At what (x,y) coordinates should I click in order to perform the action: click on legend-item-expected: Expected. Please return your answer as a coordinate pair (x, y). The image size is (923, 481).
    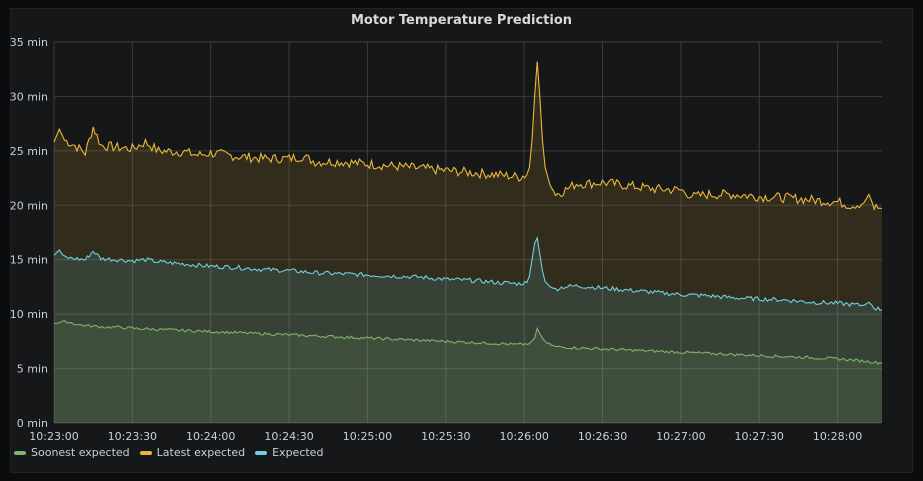
    Looking at the image, I should click on (289, 452).